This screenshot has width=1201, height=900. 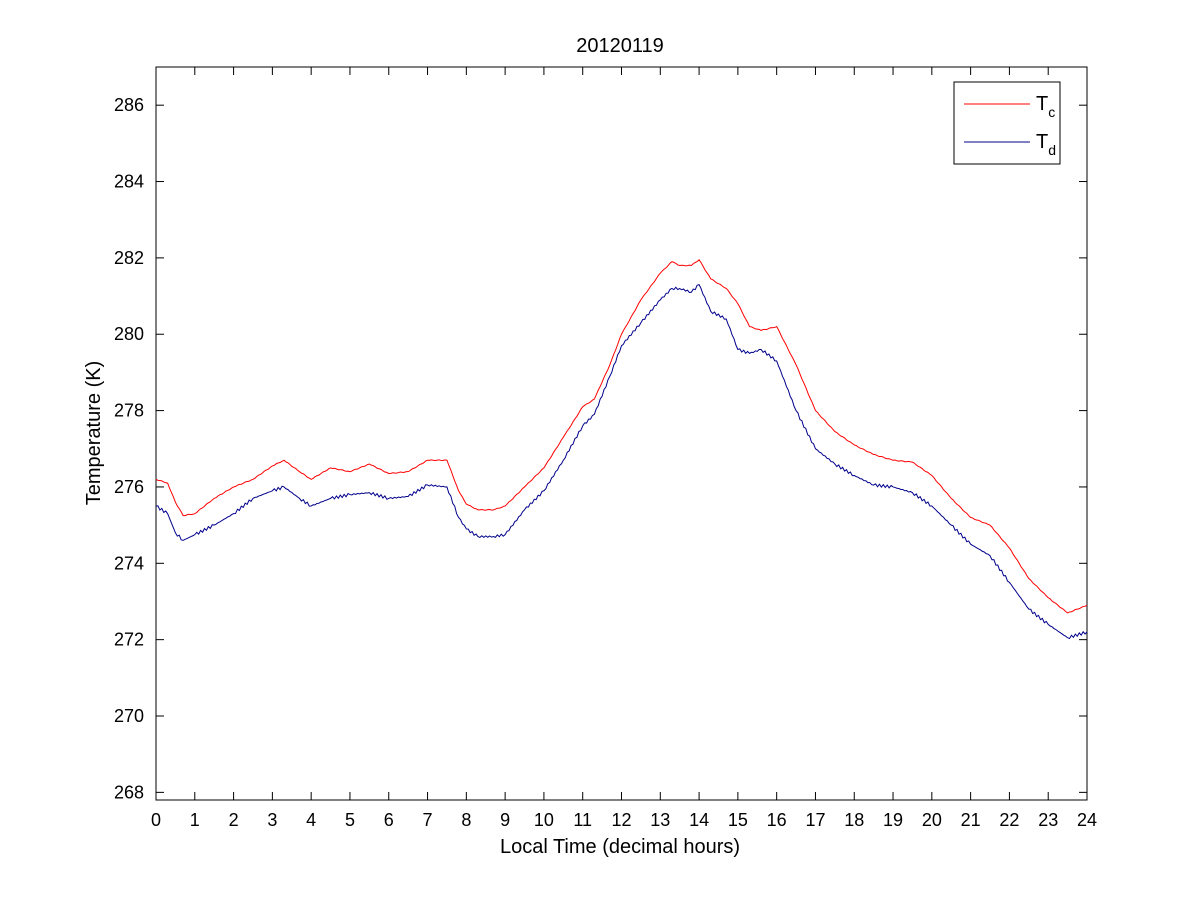 I want to click on legend: Tc Td, so click(x=1007, y=123).